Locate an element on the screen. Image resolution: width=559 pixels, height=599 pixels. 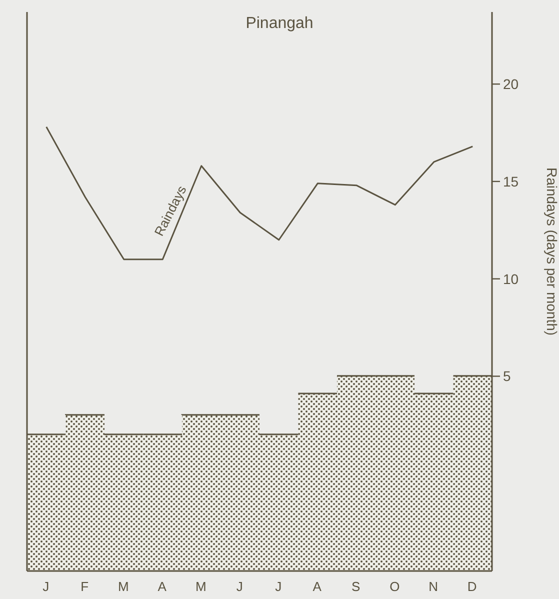
chart-title: Pinangah is located at coordinates (280, 23).